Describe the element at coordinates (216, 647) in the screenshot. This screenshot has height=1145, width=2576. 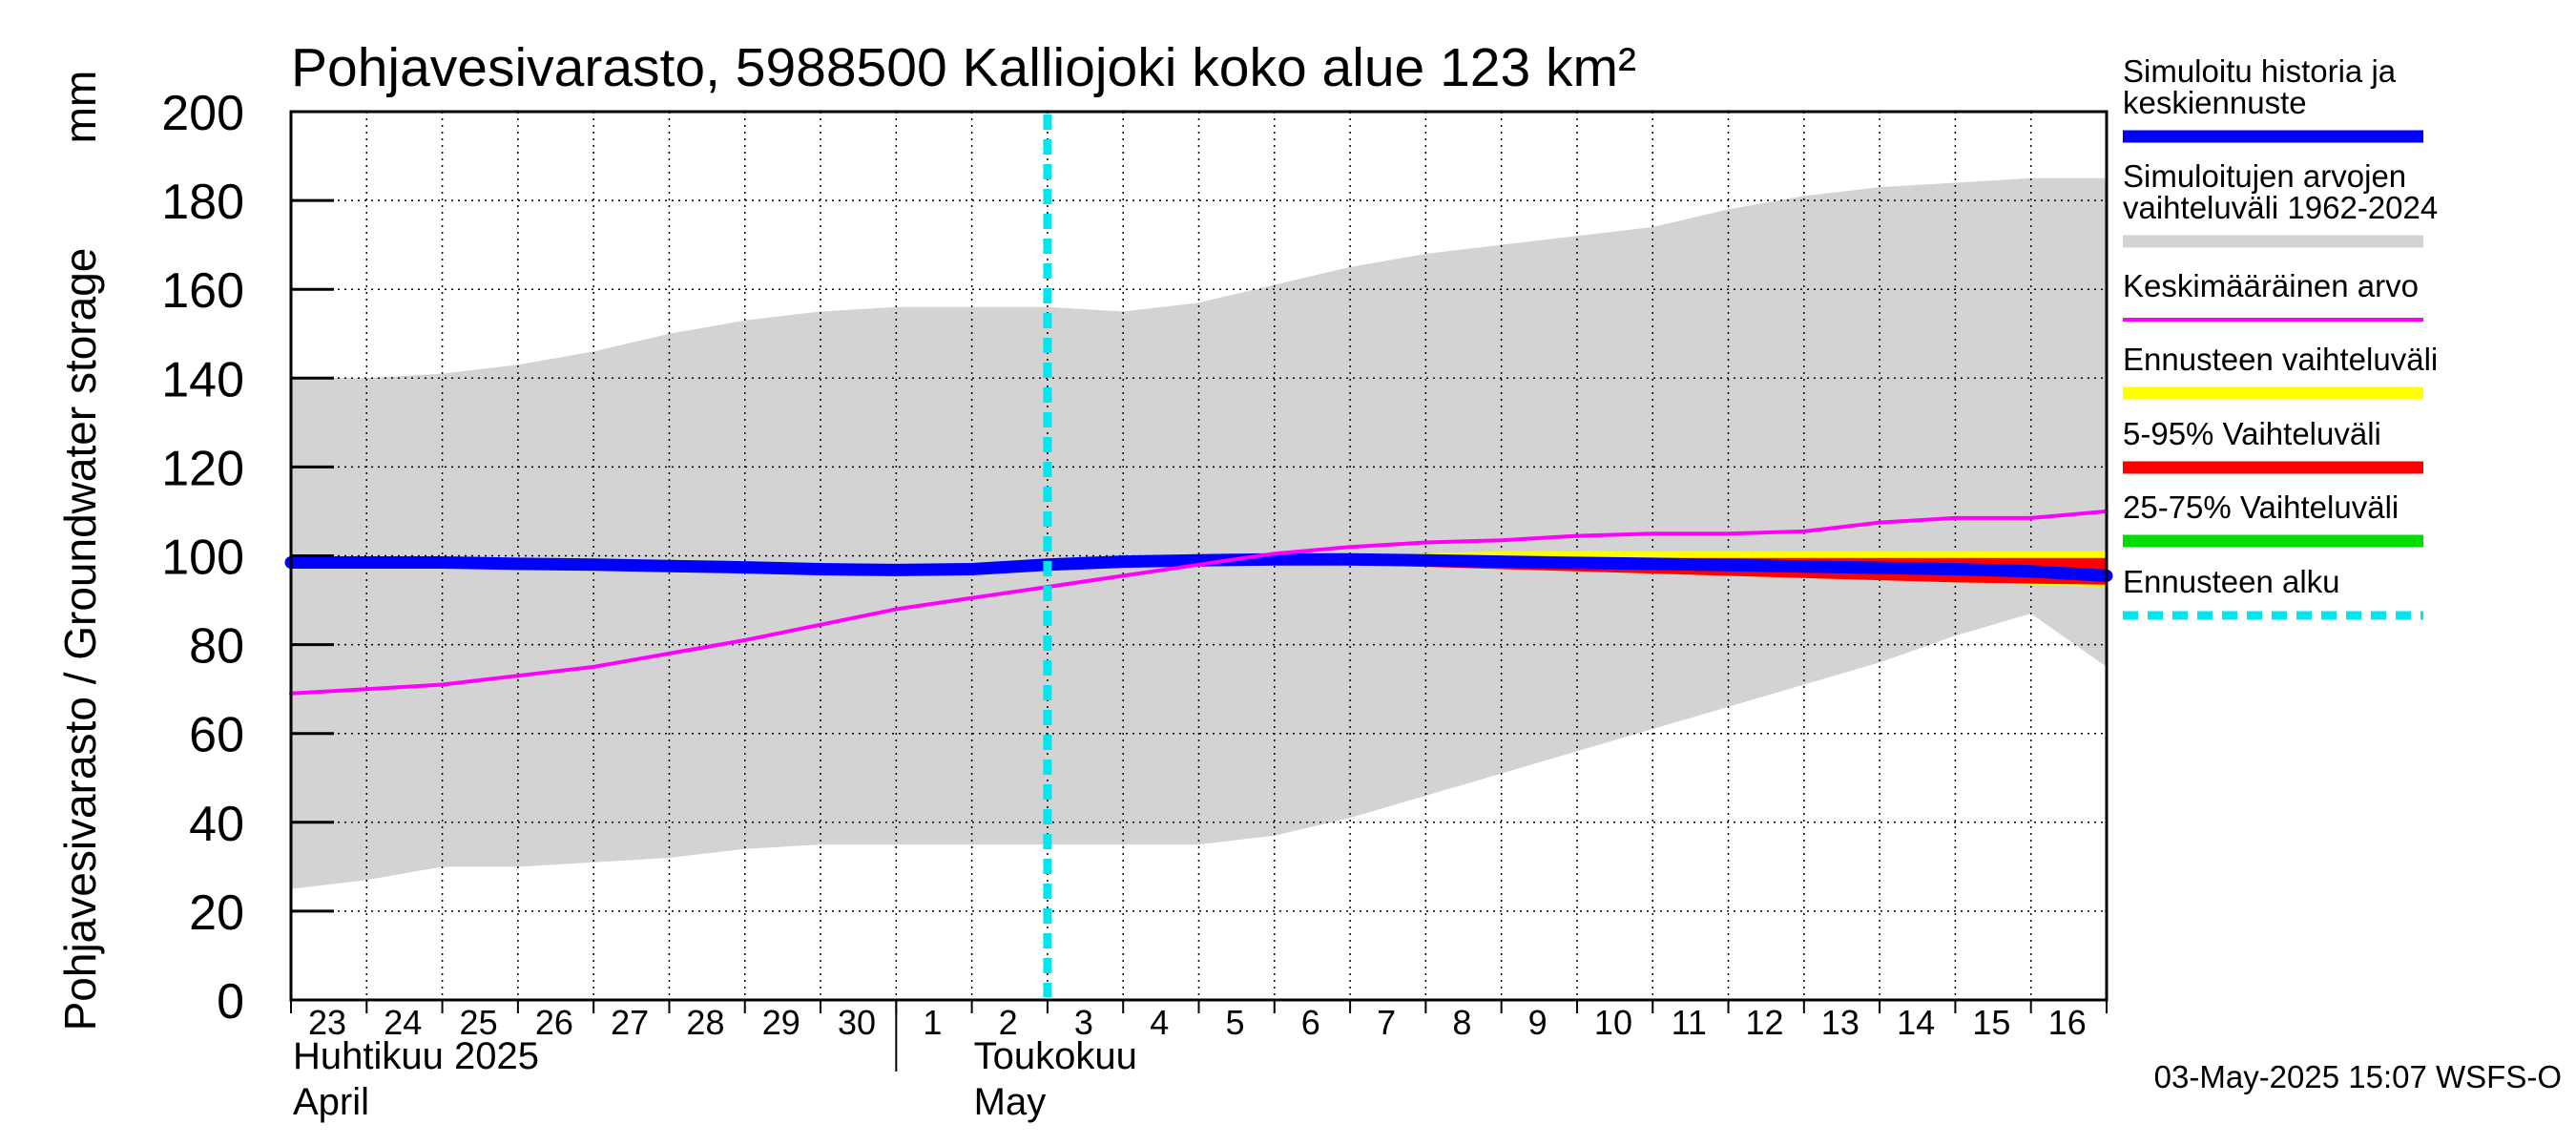
I see `y-tick-label: 80` at that location.